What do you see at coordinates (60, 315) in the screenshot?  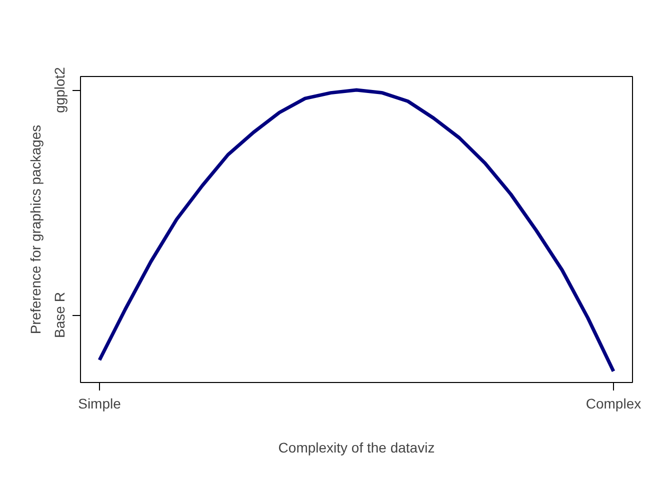 I see `text: Base R` at bounding box center [60, 315].